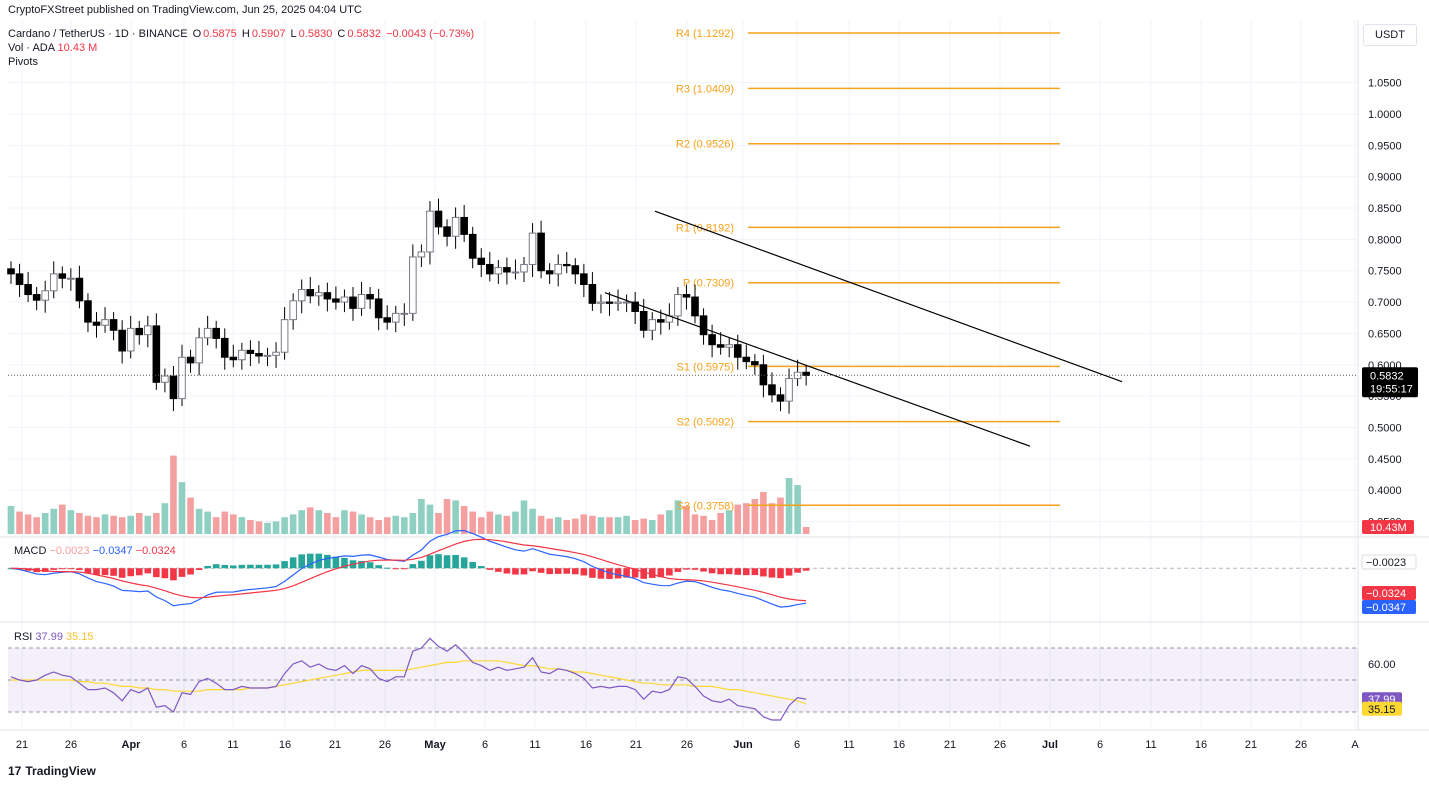 This screenshot has width=1429, height=789. What do you see at coordinates (1385, 209) in the screenshot?
I see `price-axis-tick: 0.8500` at bounding box center [1385, 209].